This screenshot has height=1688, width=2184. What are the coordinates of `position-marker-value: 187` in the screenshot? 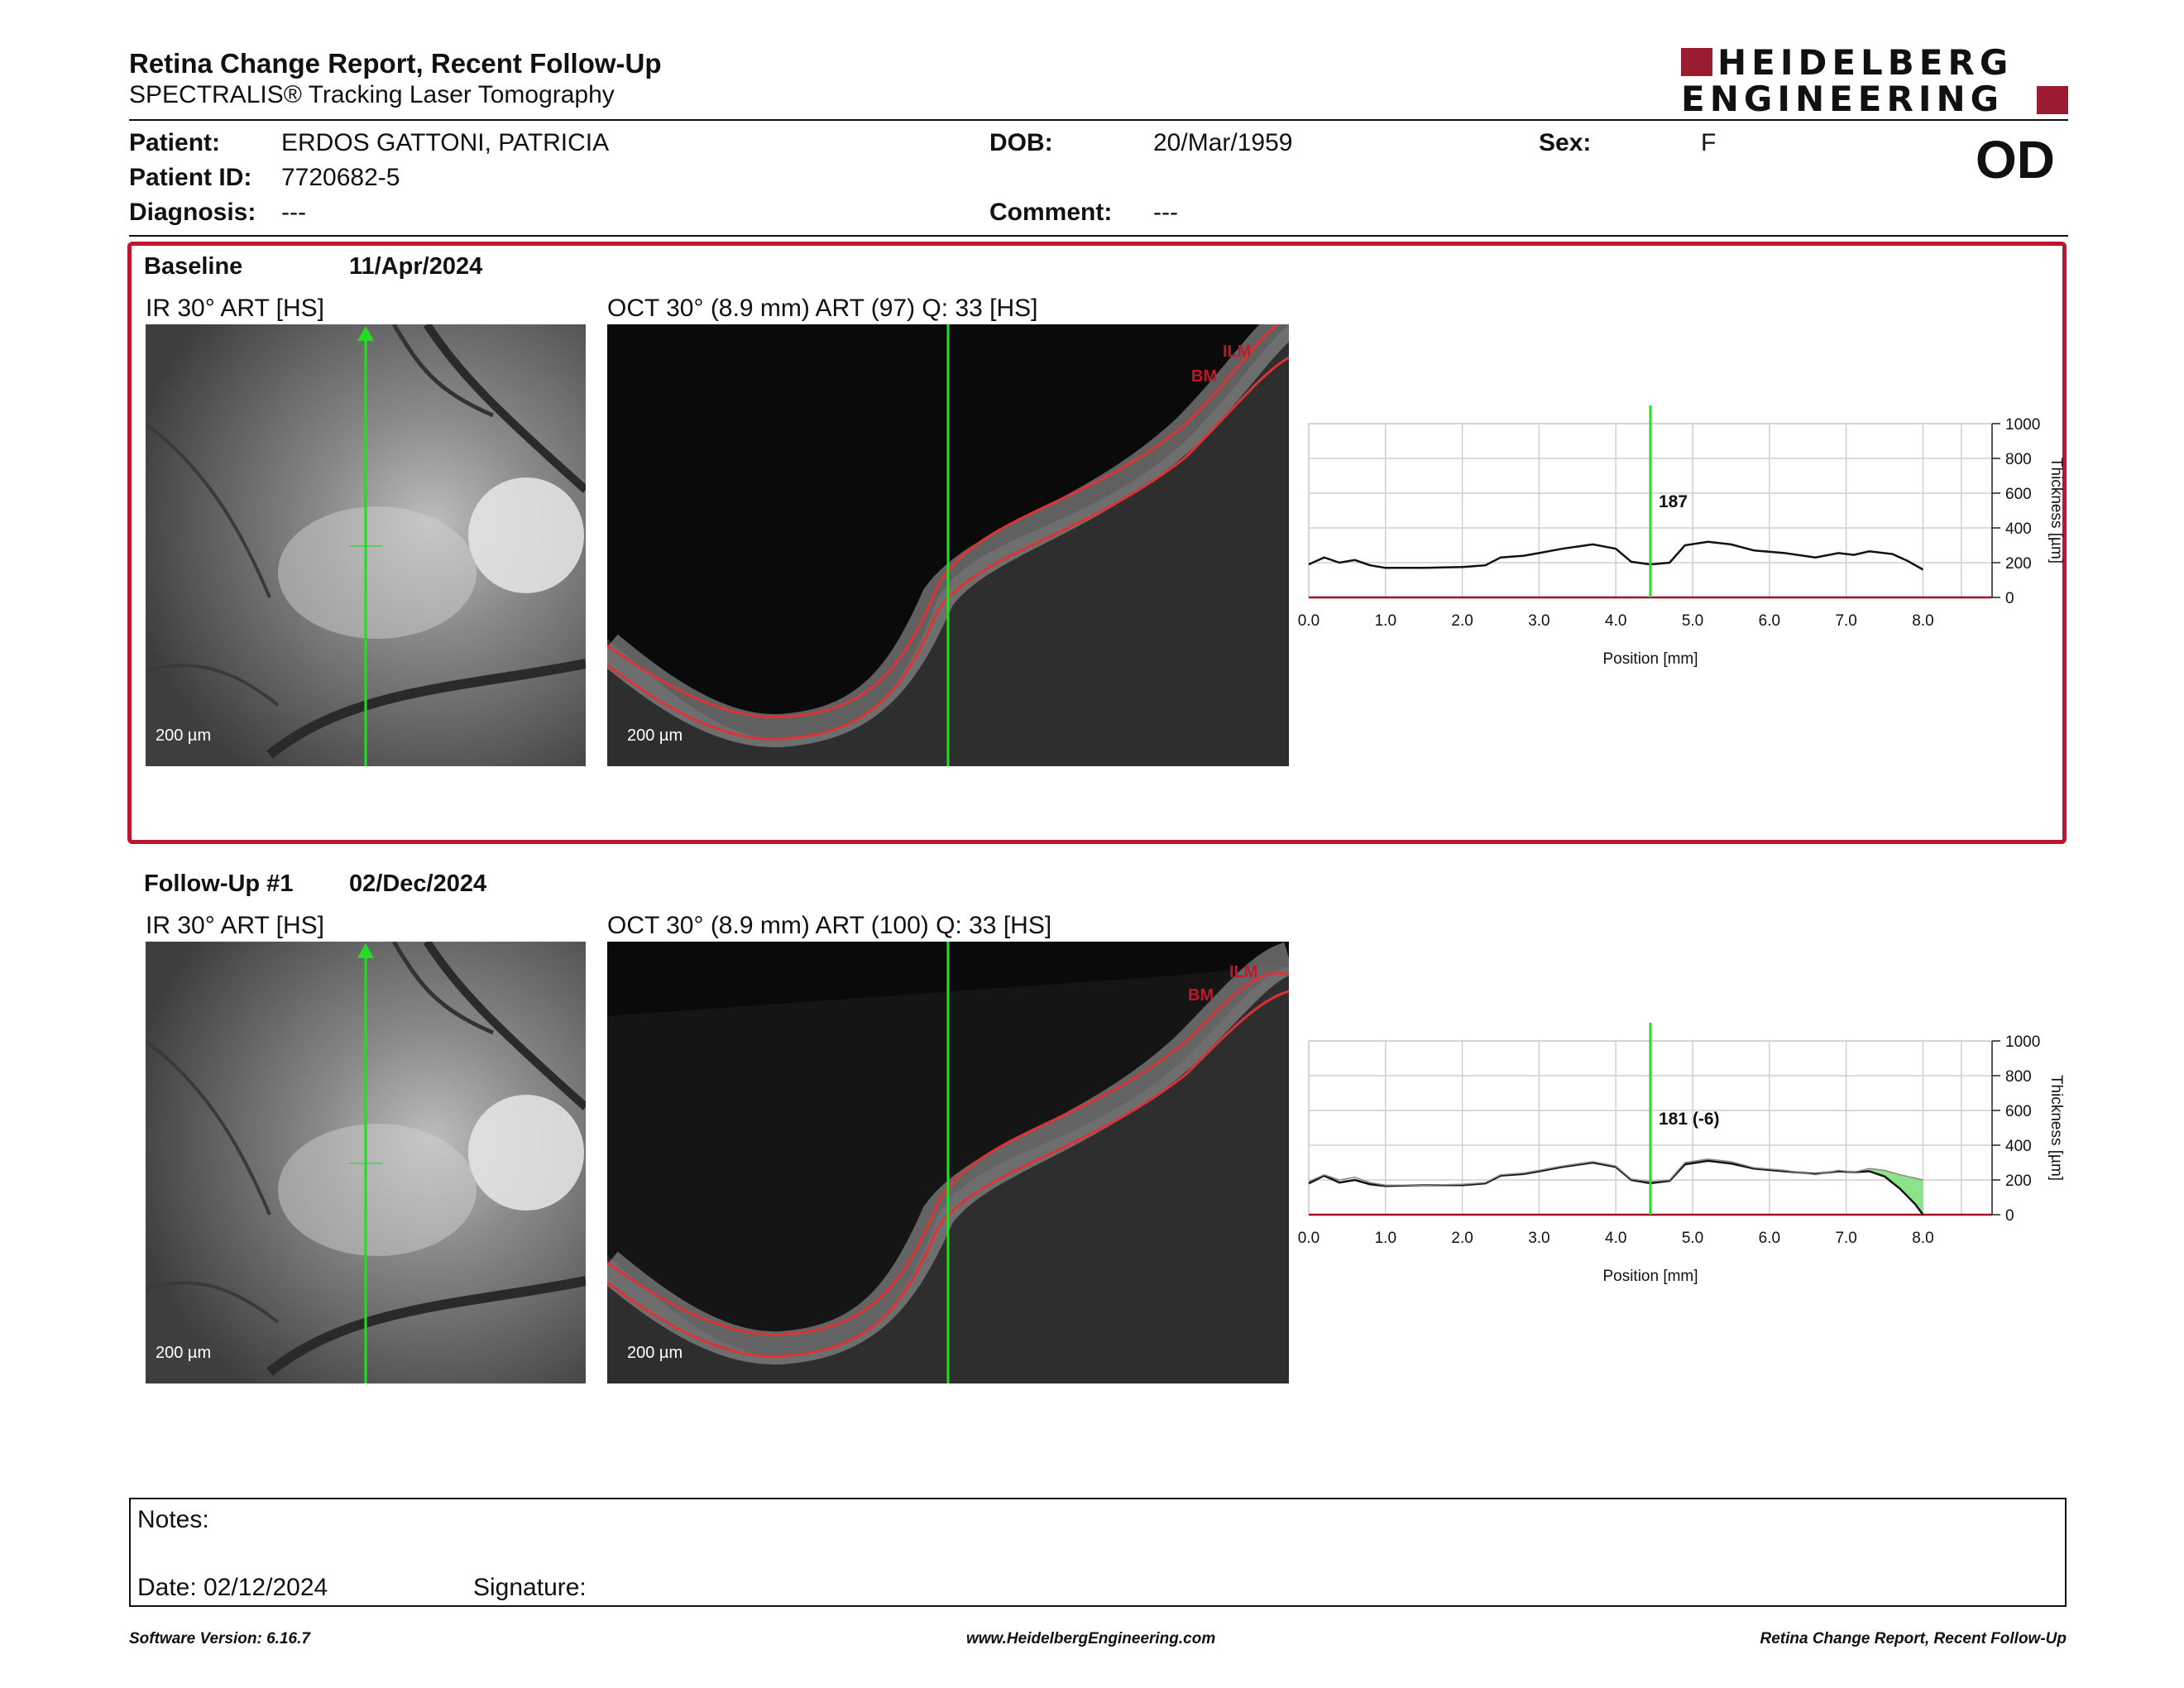 It's located at (1673, 501).